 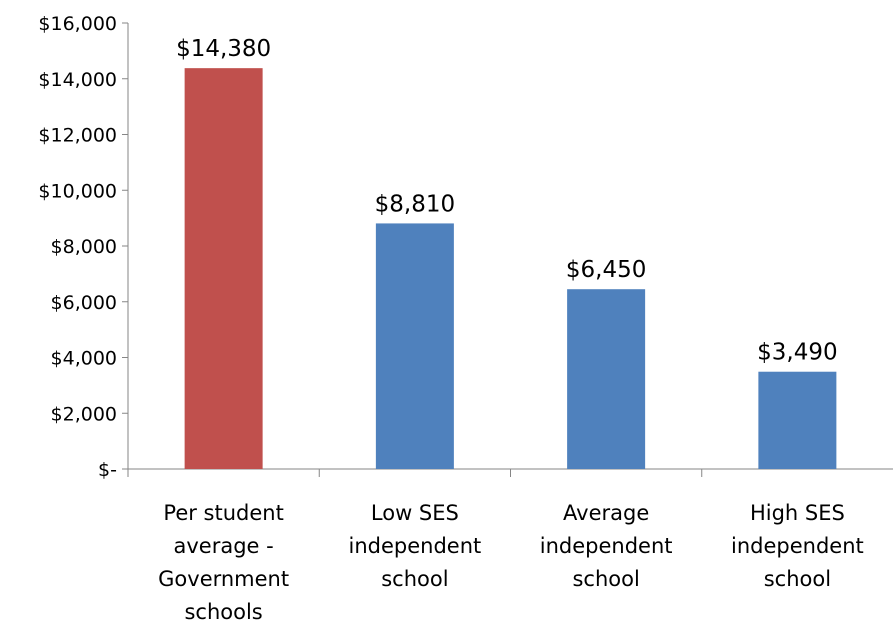 I want to click on y-tick-label: $8,000, so click(x=84, y=247).